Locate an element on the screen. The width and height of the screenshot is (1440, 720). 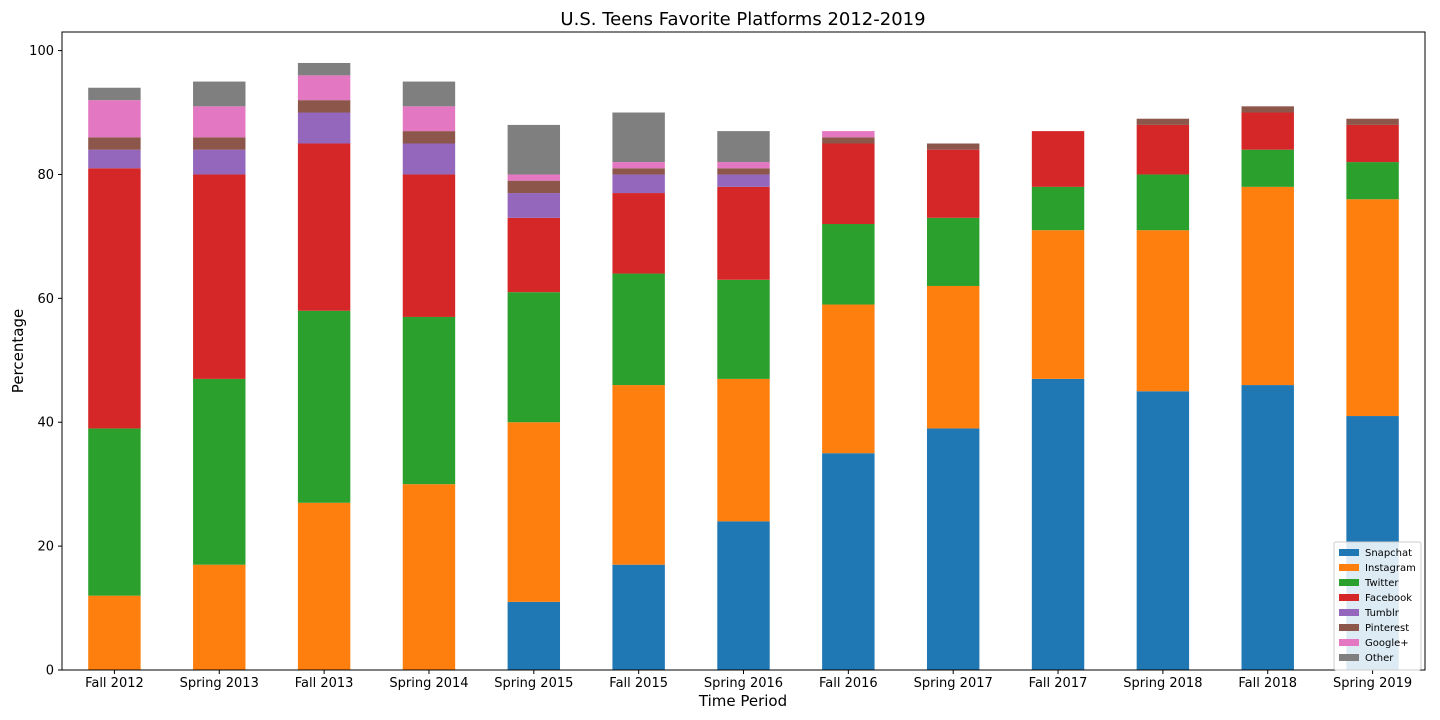
legend-label: Twitter is located at coordinates (1381, 583).